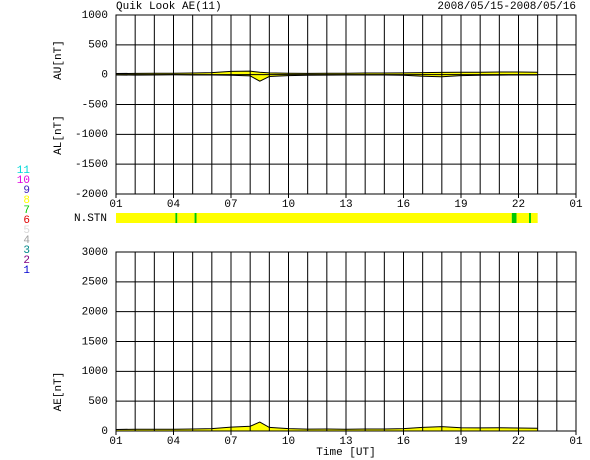  What do you see at coordinates (95, 253) in the screenshot?
I see `y-tick-label: 3000` at bounding box center [95, 253].